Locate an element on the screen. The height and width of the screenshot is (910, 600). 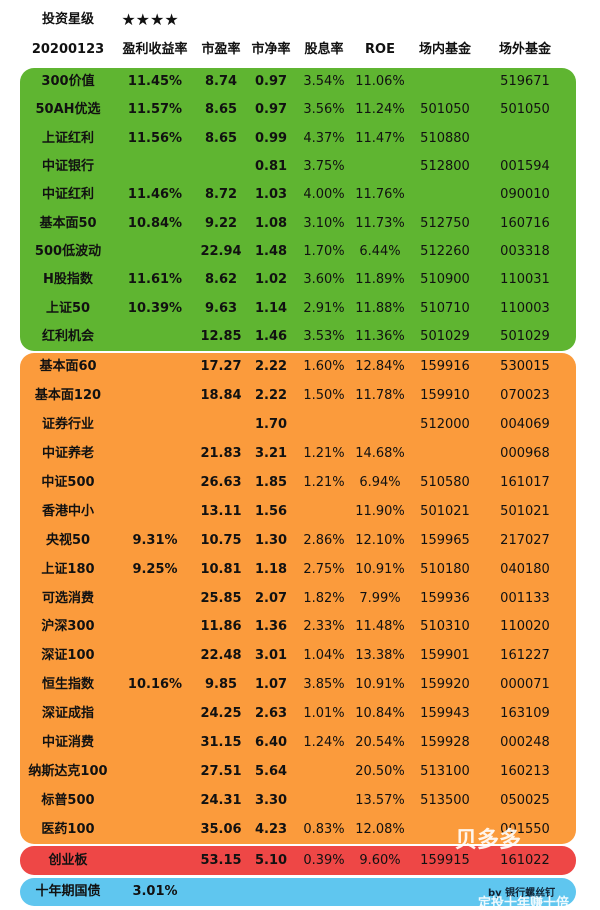
cell-value: 14.68% is located at coordinates (380, 454).